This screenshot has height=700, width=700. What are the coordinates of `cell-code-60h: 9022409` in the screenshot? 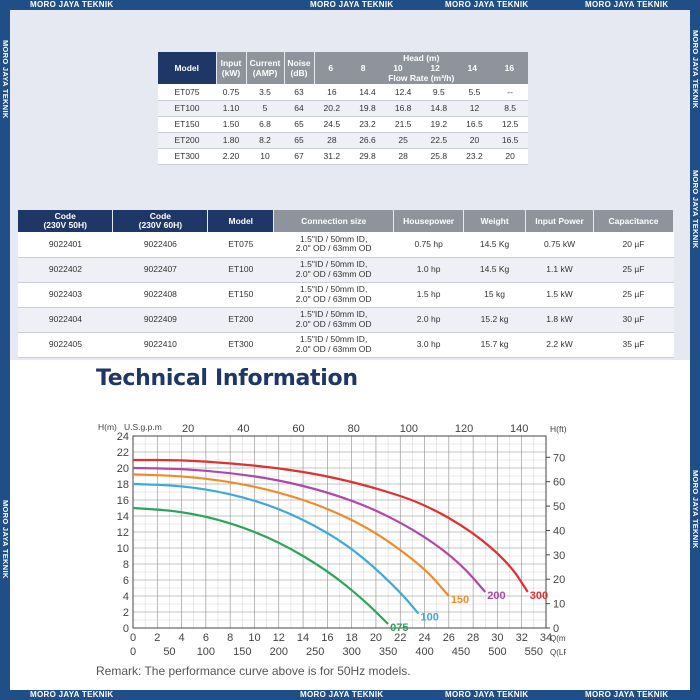 It's located at (160, 320).